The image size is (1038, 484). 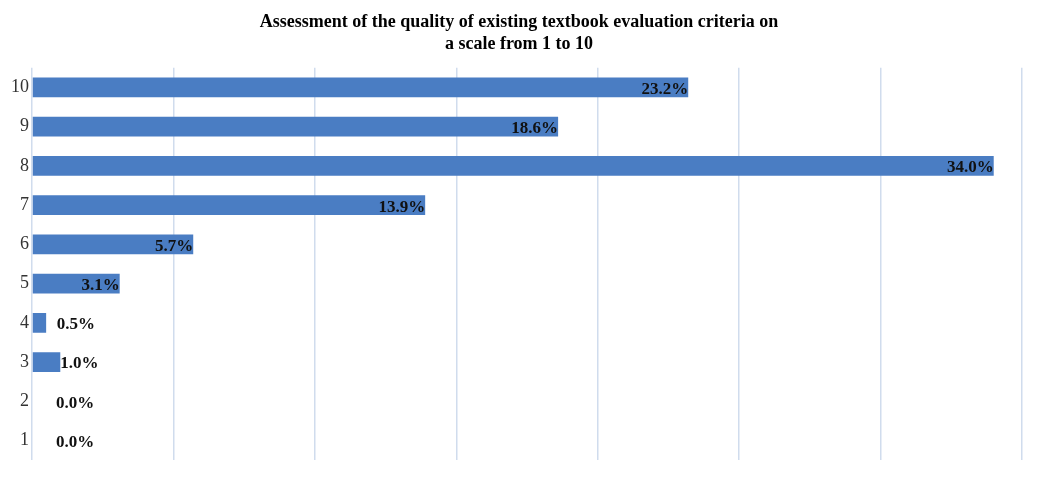 I want to click on y-tick-label: 3, so click(x=24, y=360).